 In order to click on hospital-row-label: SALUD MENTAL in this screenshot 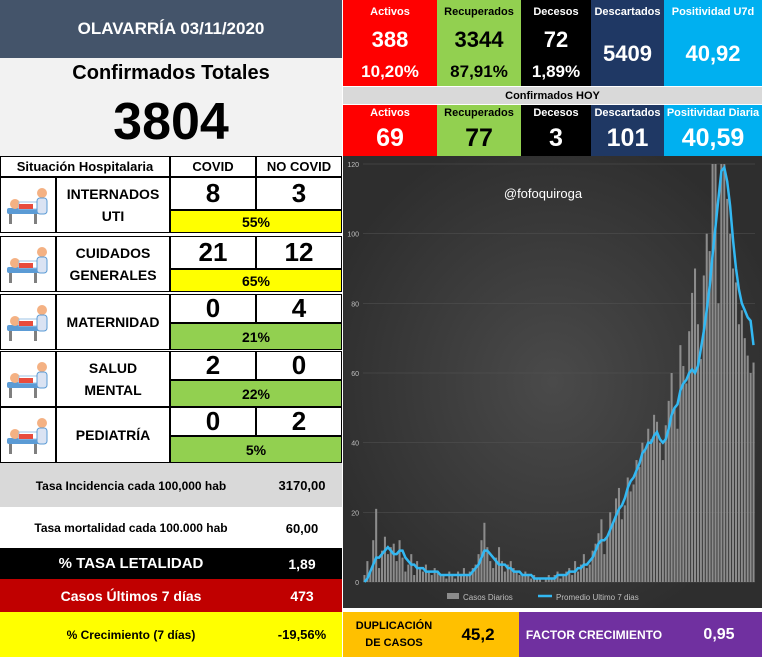, I will do `click(113, 379)`.